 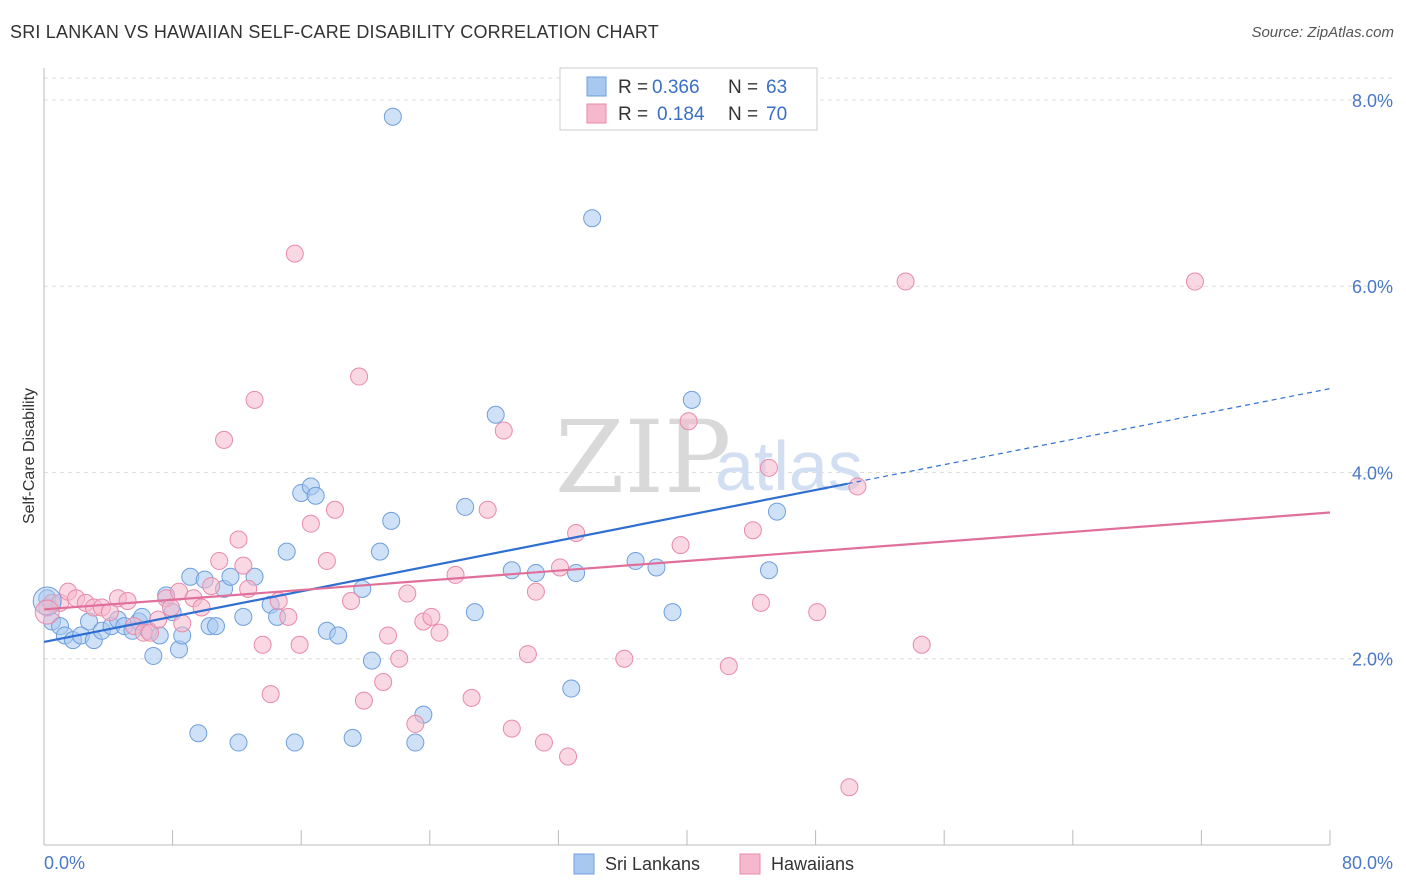 What do you see at coordinates (64, 863) in the screenshot?
I see `x-tick-label-min: 0.0%` at bounding box center [64, 863].